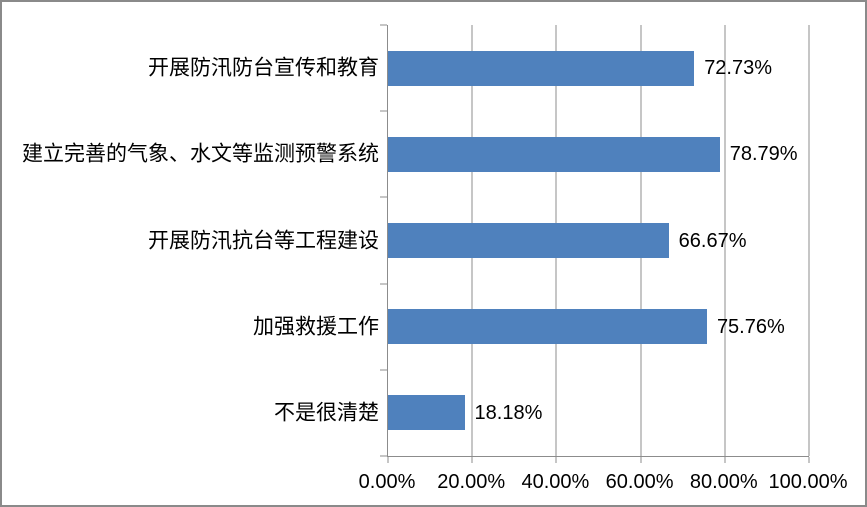 The image size is (867, 507). What do you see at coordinates (738, 68) in the screenshot?
I see `bar-value-label: 72.73%` at bounding box center [738, 68].